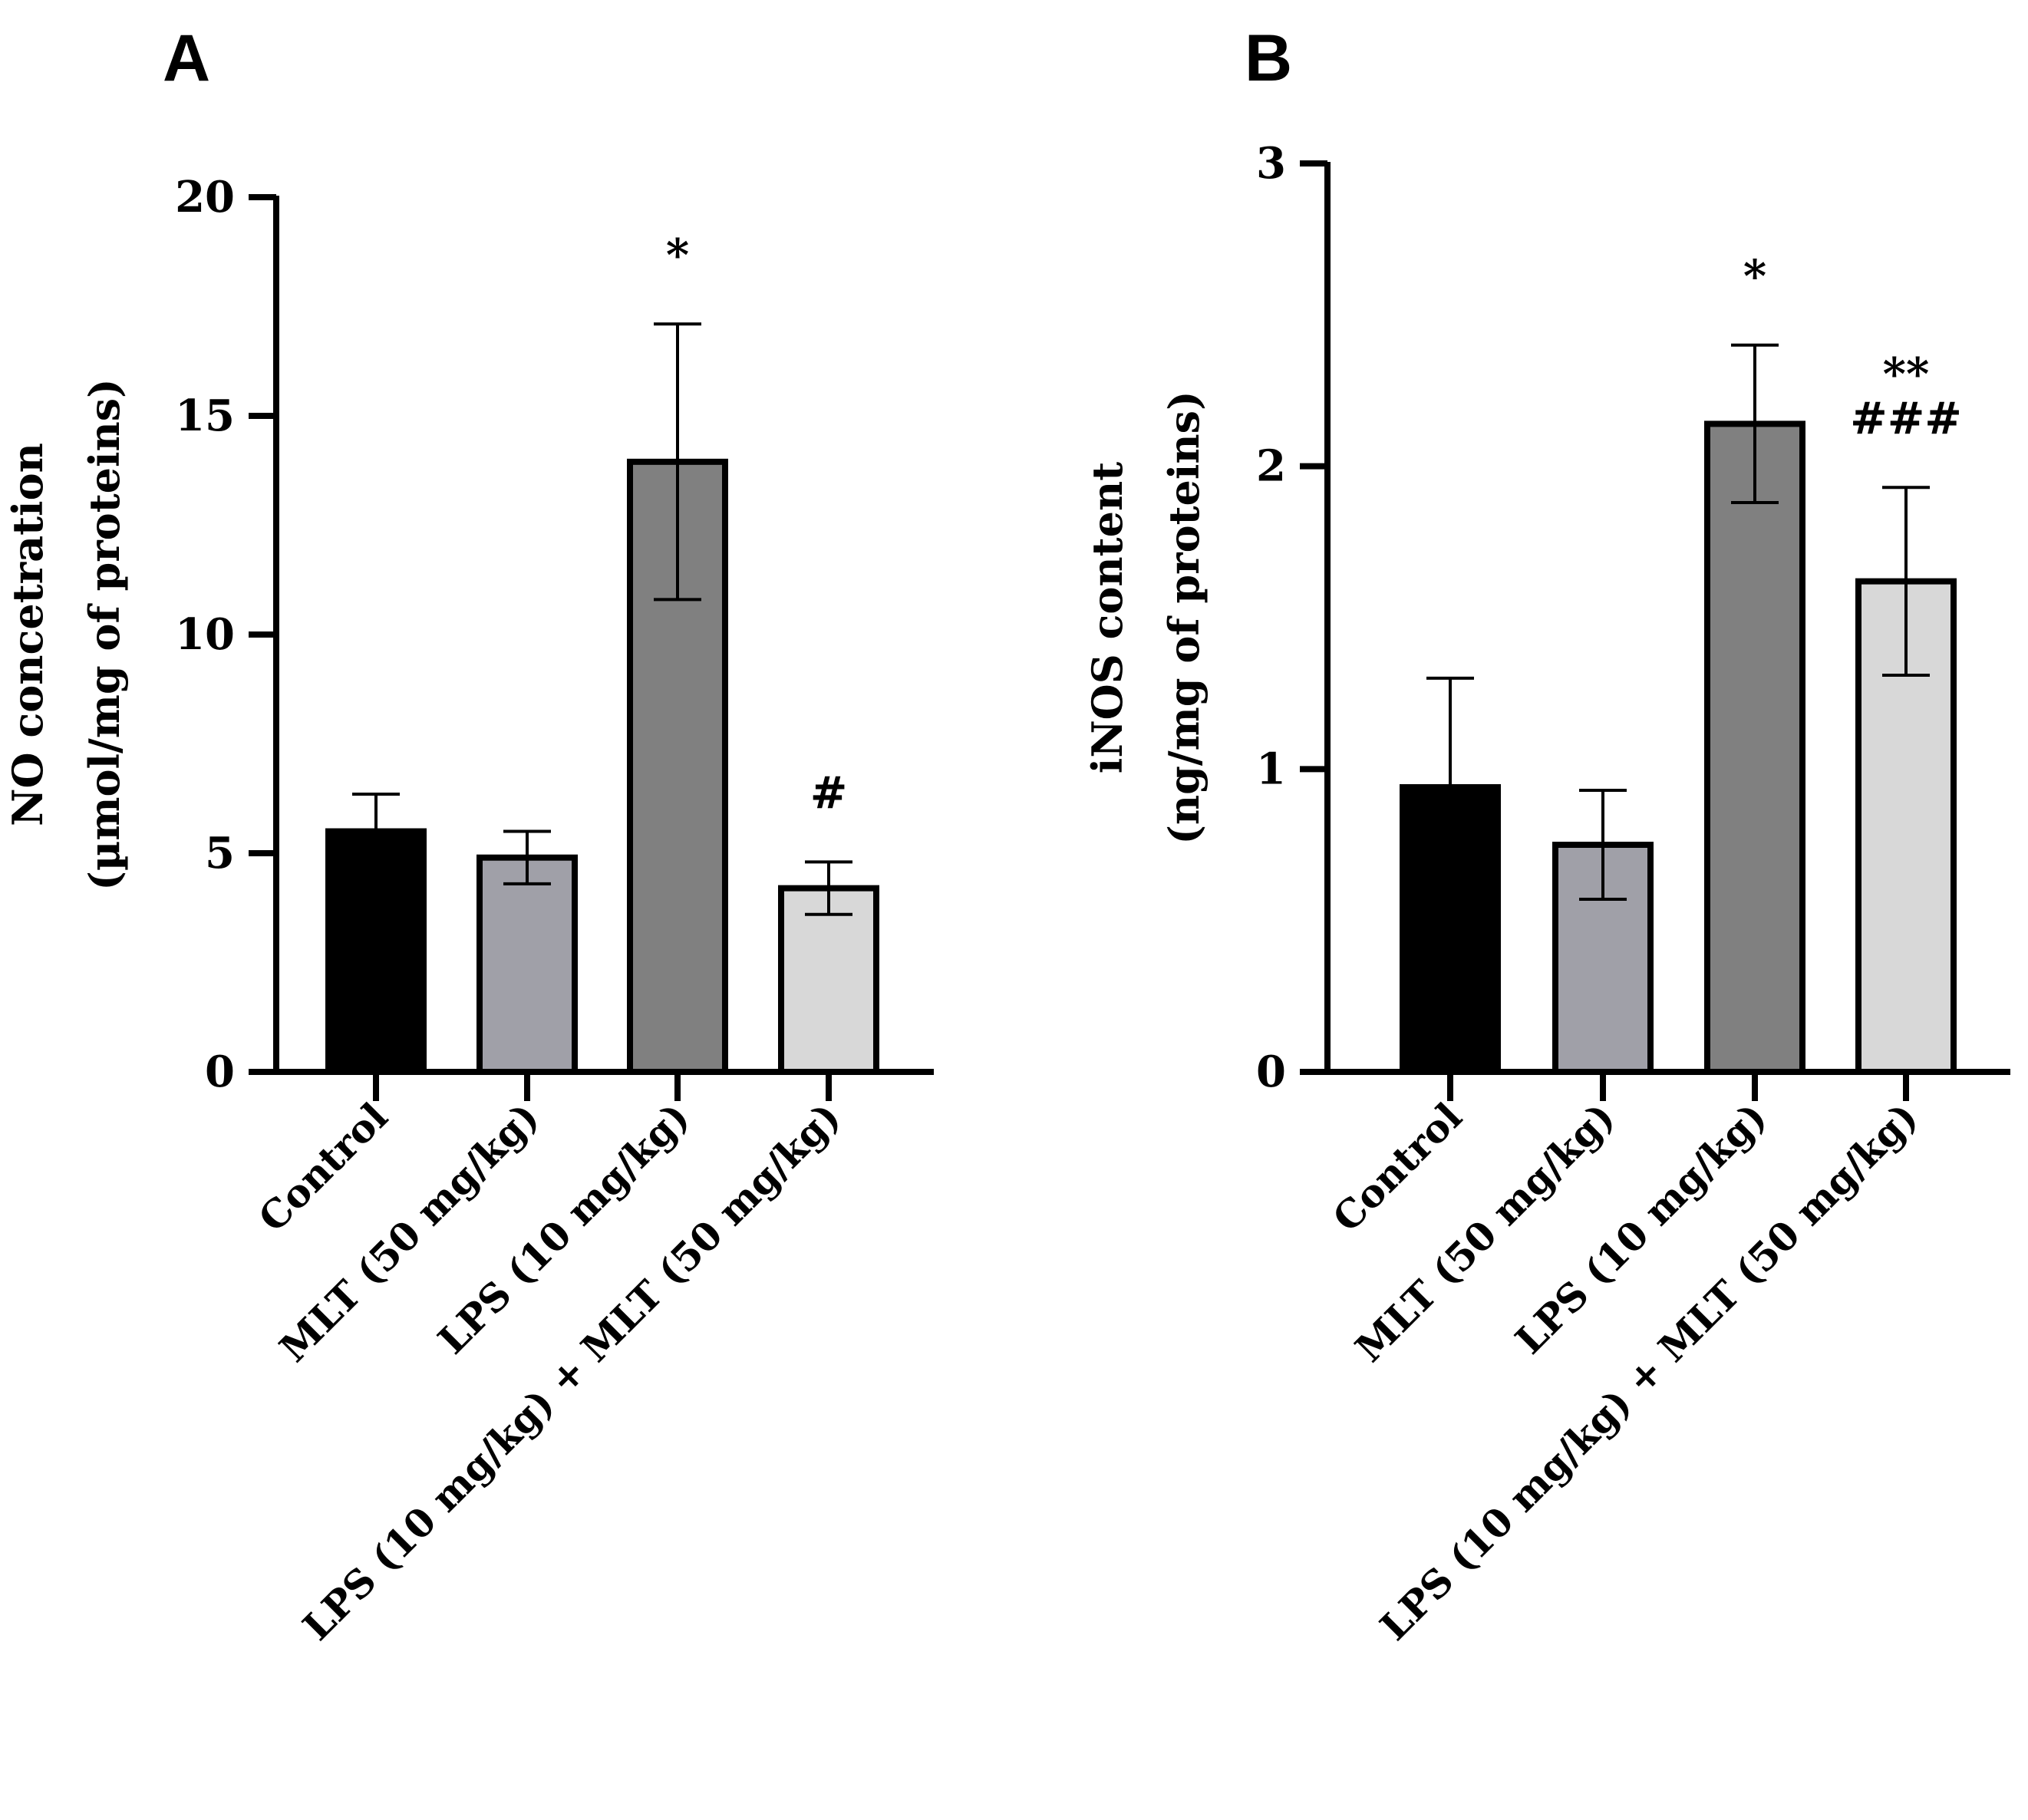  I want to click on panel-a-x-label-lps: LPS (10 mg/kg), so click(563, 1228).